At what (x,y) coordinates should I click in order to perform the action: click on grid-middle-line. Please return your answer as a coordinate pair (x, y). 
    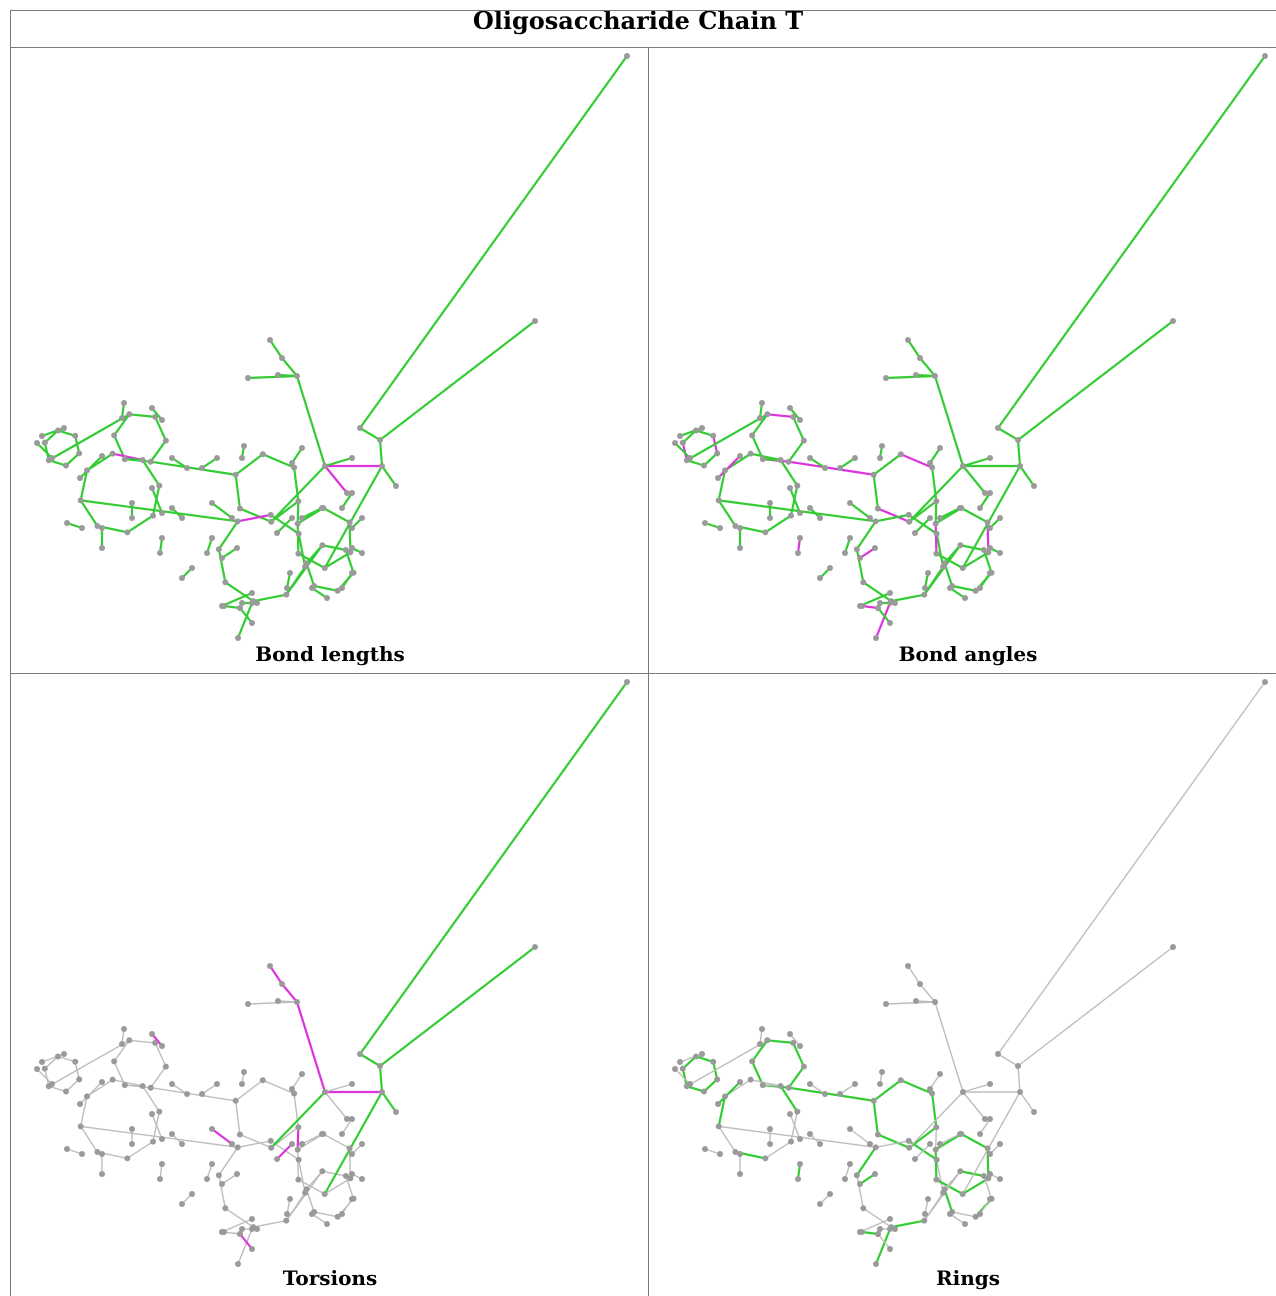
    Looking at the image, I should click on (643, 673).